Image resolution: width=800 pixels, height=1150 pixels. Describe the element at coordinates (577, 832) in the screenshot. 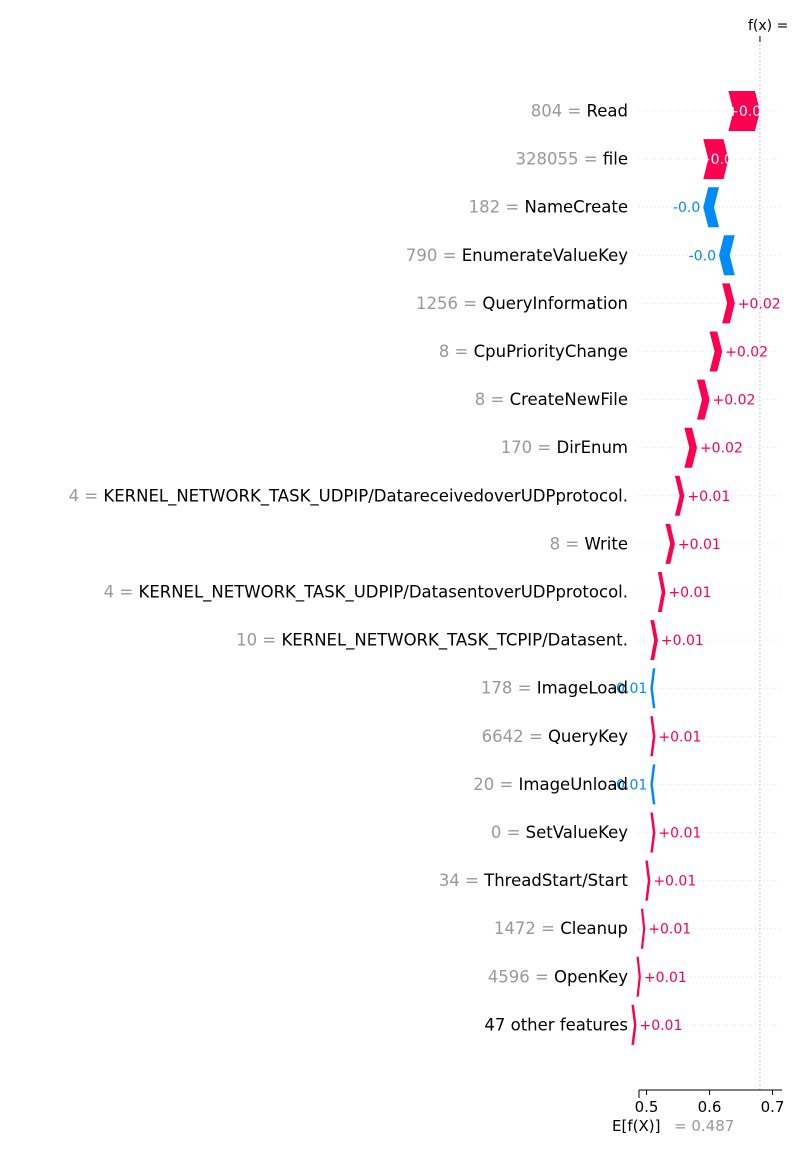

I see `feature-name: SetValueKey` at that location.